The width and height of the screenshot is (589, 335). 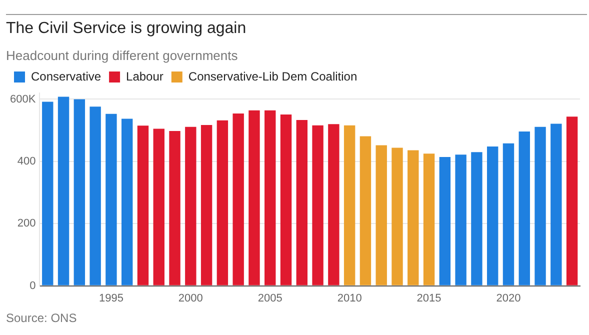 I want to click on y-tick-label: 0, so click(x=33, y=286).